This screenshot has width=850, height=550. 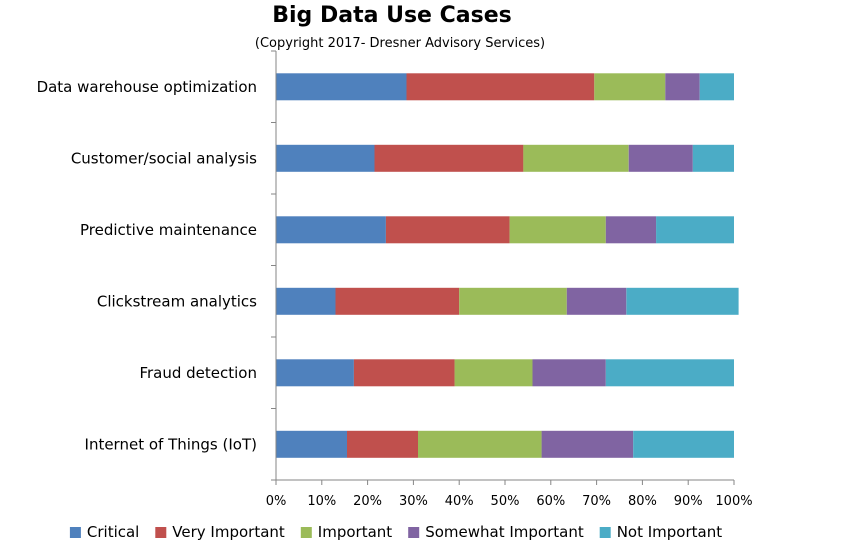 I want to click on legend-item: Somewhat Important, so click(x=496, y=532).